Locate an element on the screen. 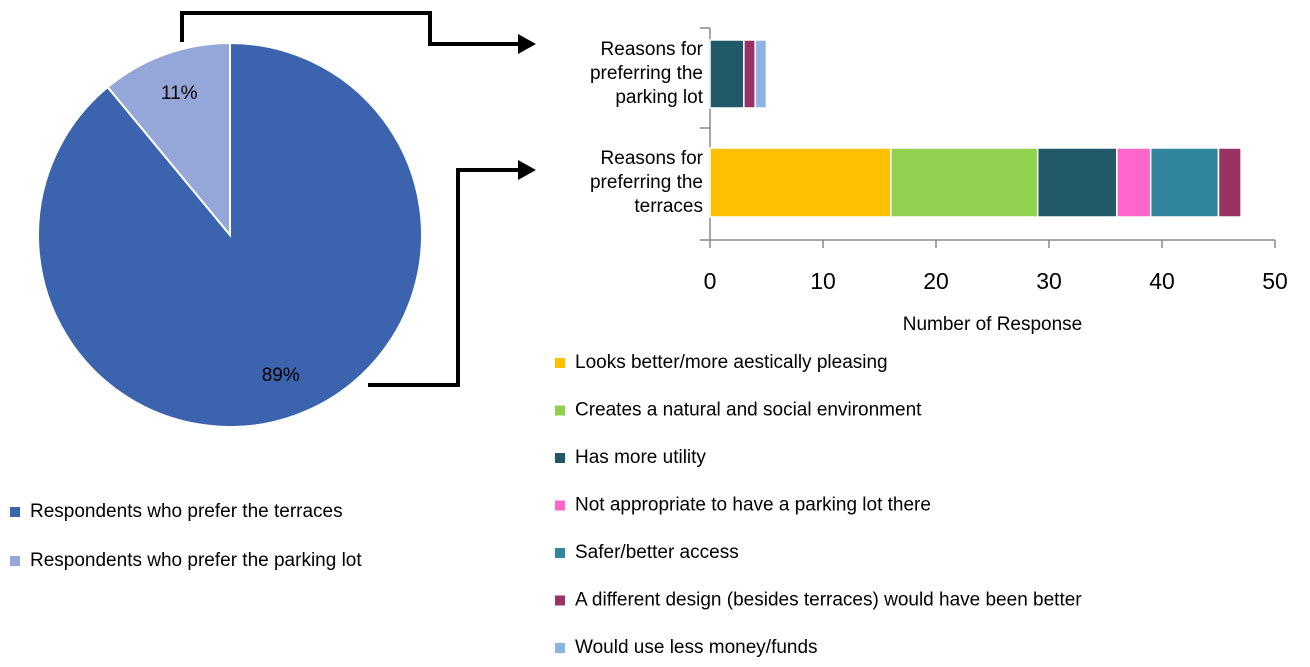  legend-label: Would use less money/funds is located at coordinates (696, 647).